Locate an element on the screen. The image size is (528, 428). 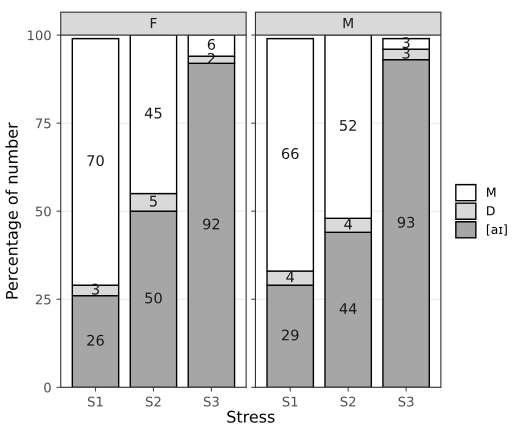
x-axis-title: Stress is located at coordinates (251, 416).